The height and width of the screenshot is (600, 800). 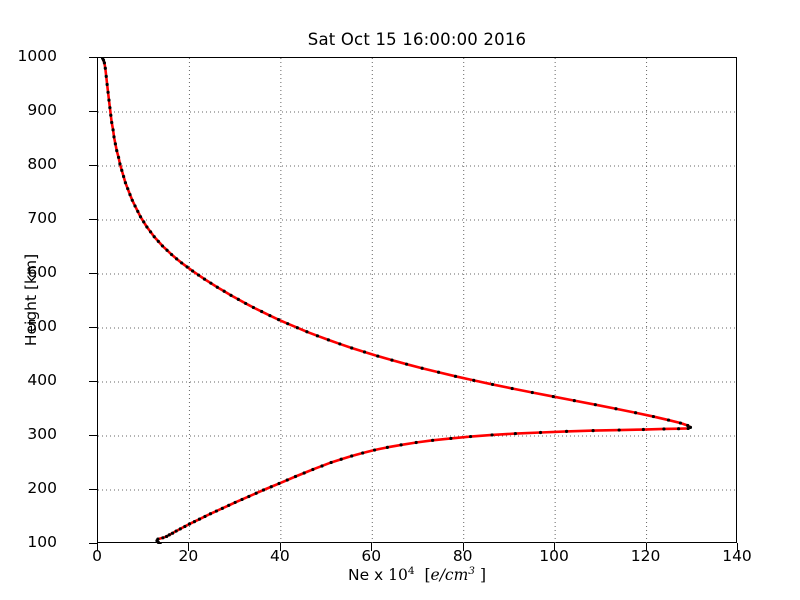 I want to click on y-tick-label: 1000, so click(x=37, y=56).